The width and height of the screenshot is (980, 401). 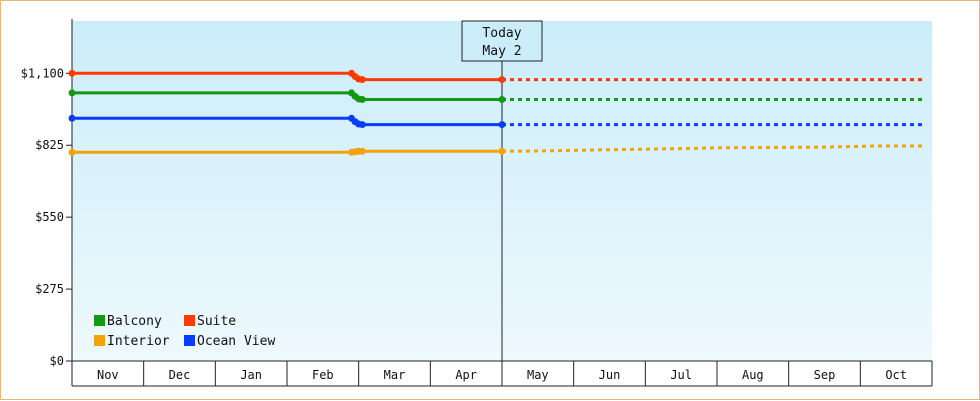 What do you see at coordinates (180, 375) in the screenshot?
I see `x-tick-label: Dec` at bounding box center [180, 375].